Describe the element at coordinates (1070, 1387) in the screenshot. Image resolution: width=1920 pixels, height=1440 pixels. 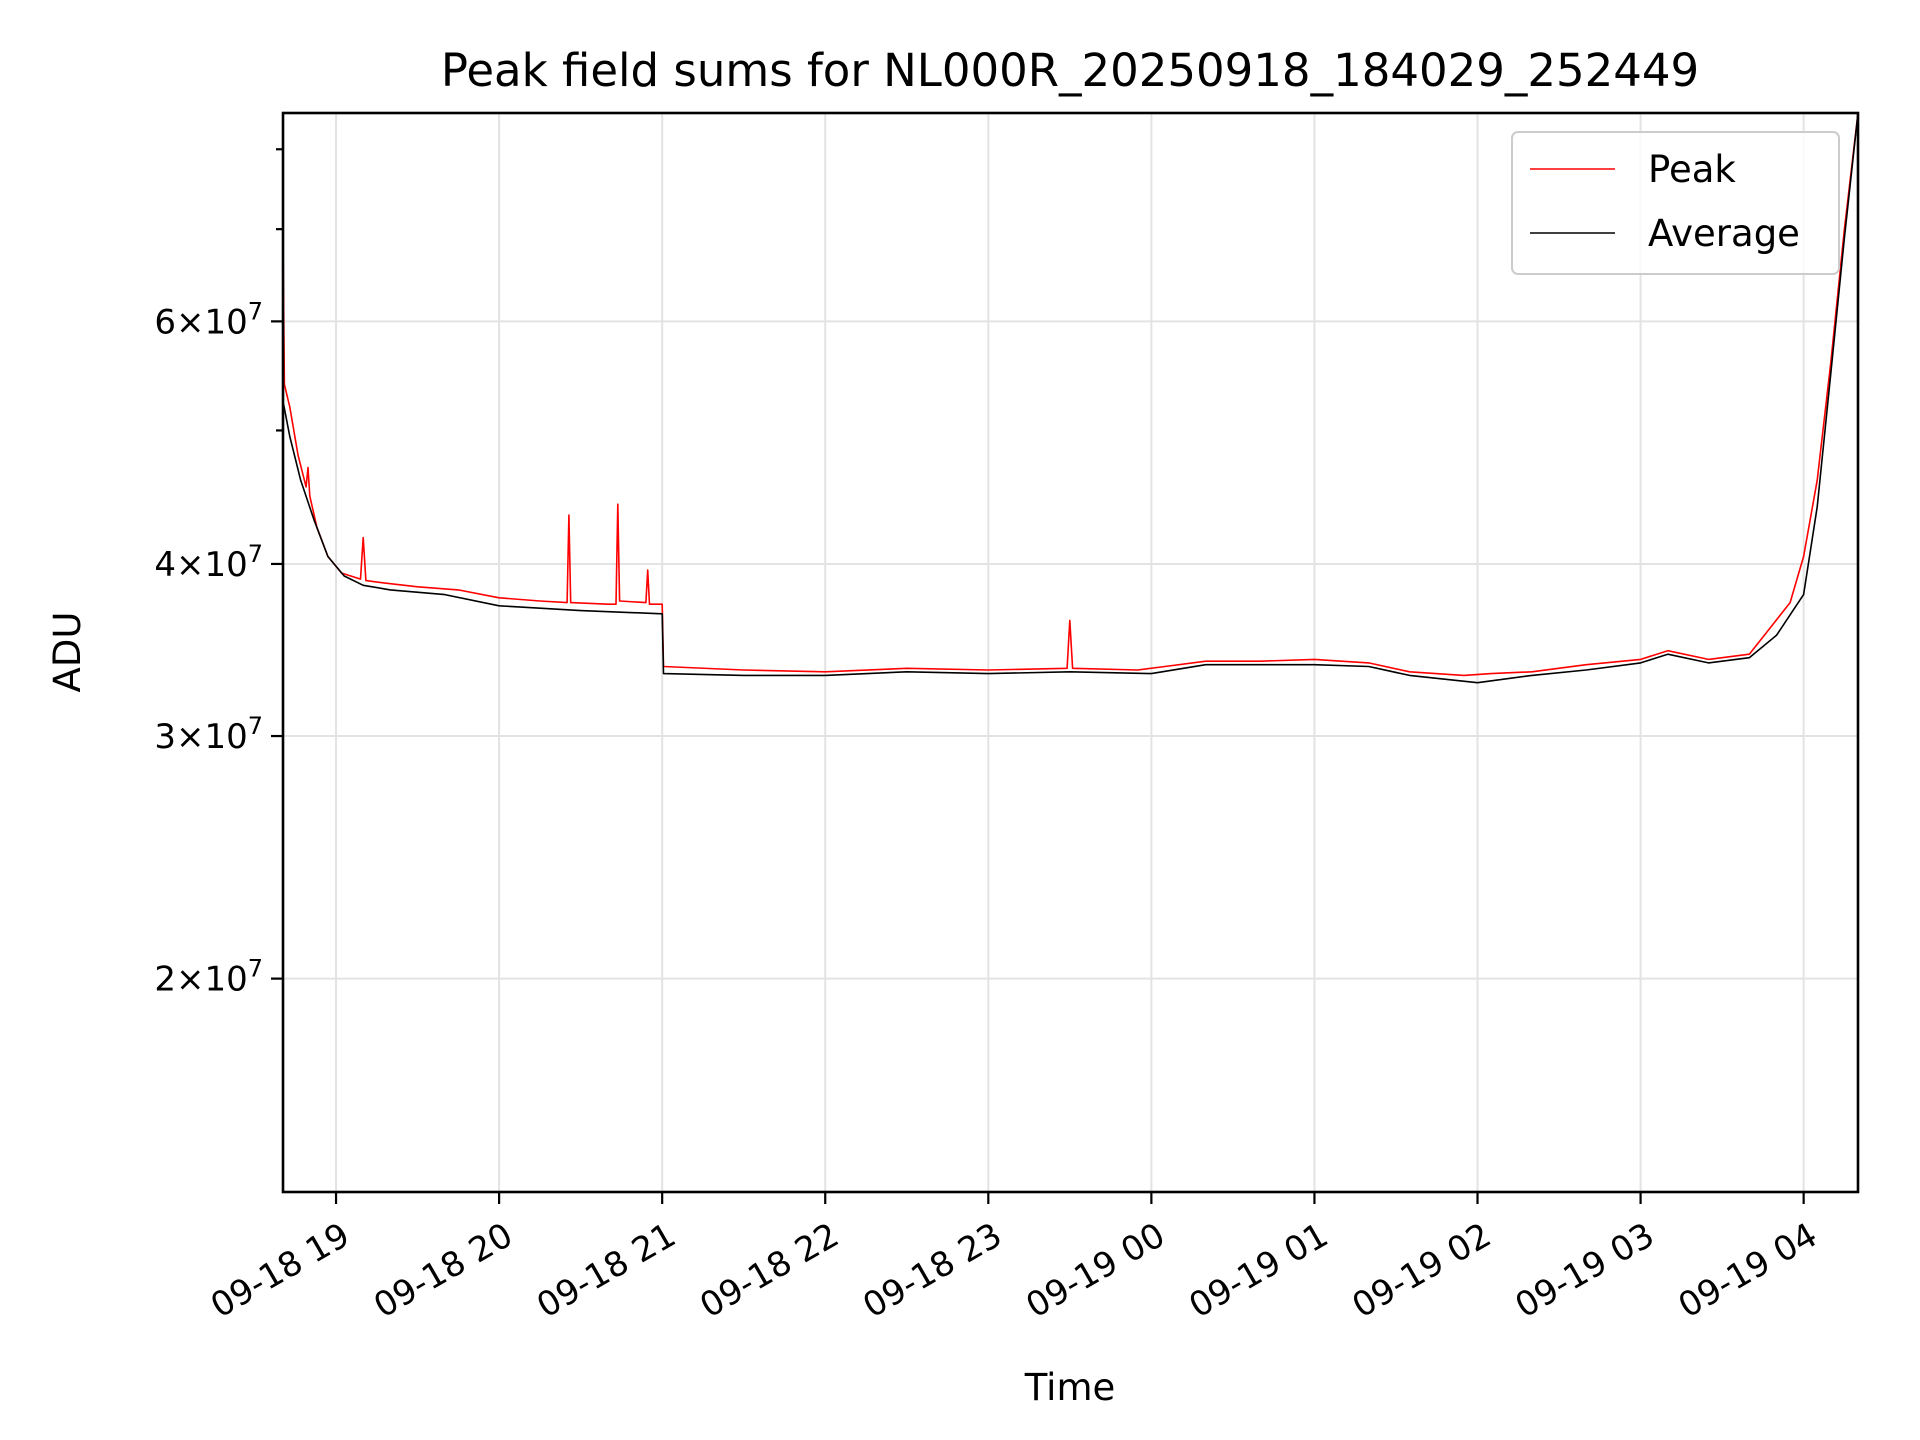
I see `x-axis-label: Time` at that location.